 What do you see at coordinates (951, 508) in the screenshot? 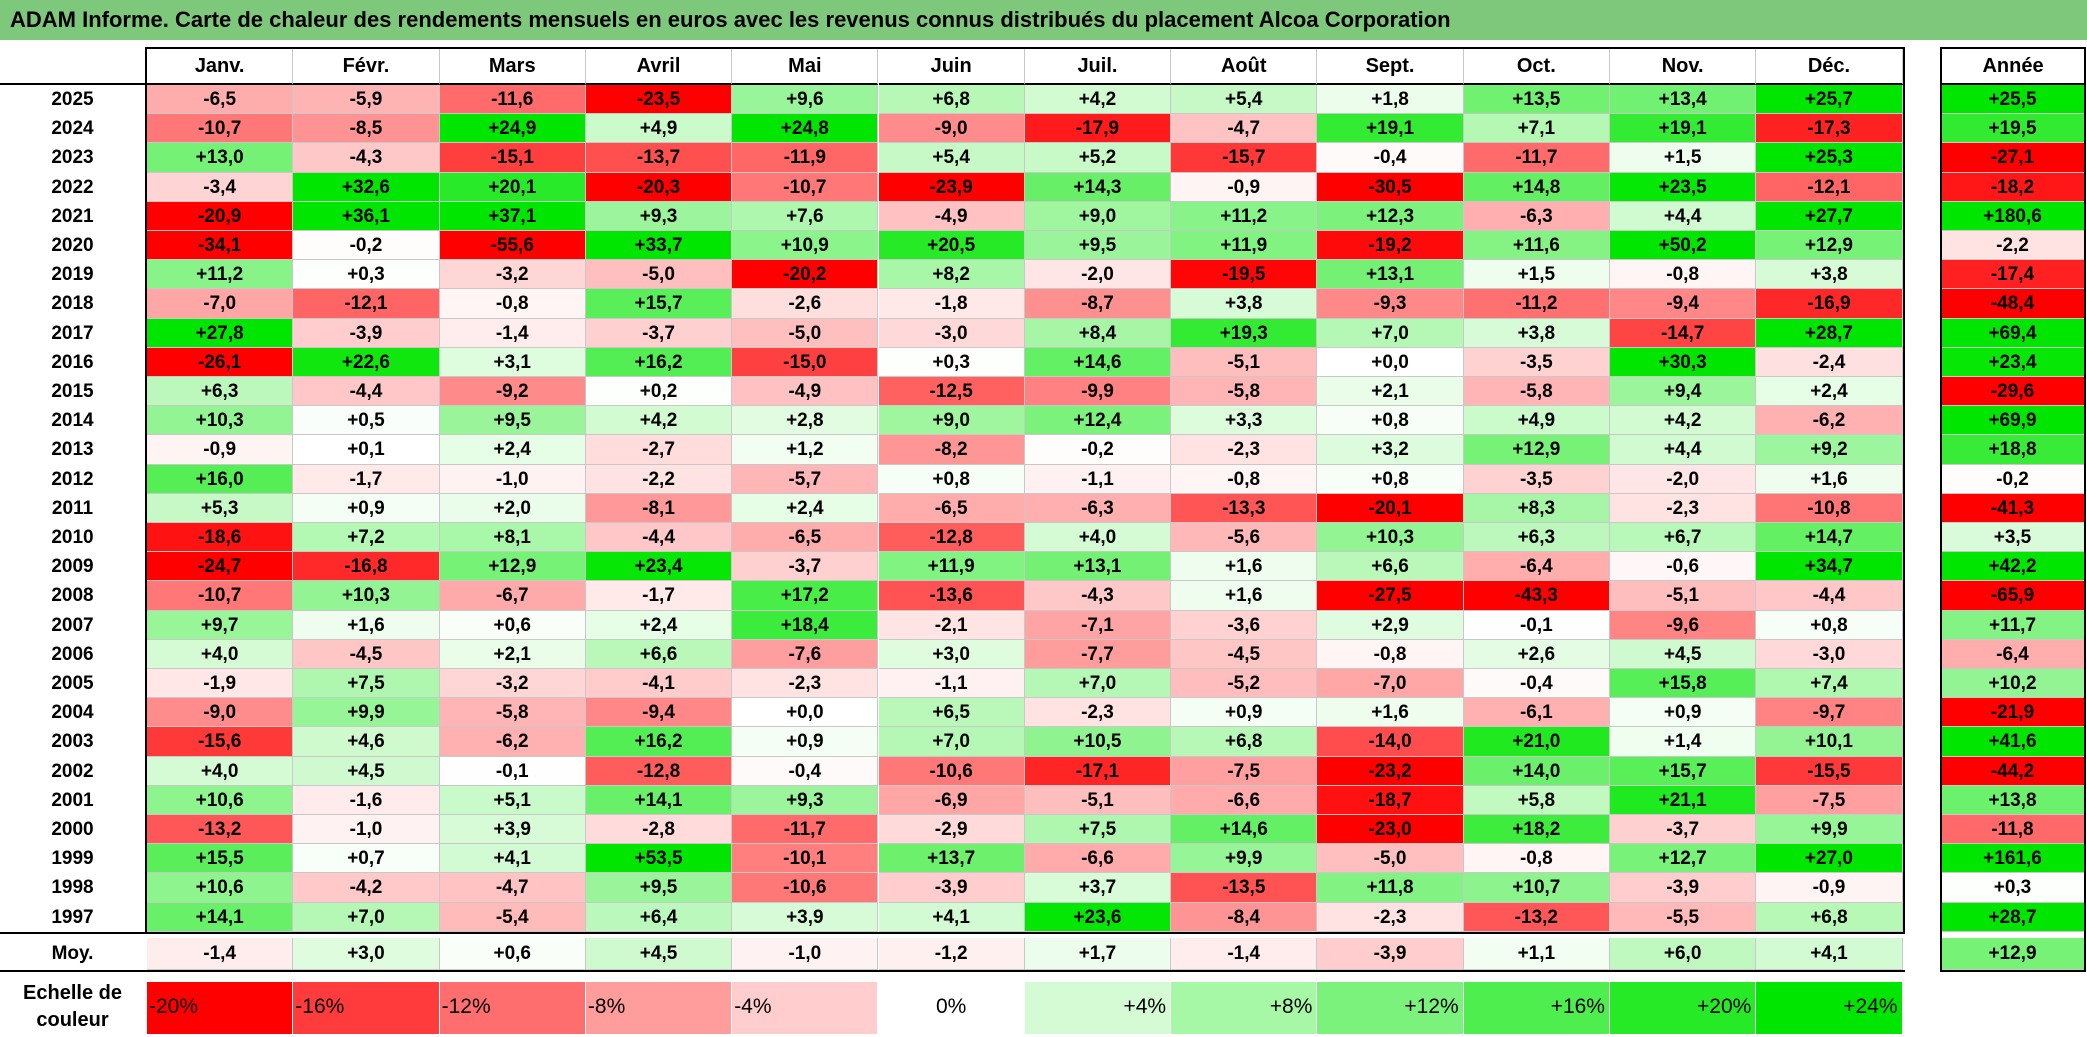
I see `heatmap-cell: -6,5` at bounding box center [951, 508].